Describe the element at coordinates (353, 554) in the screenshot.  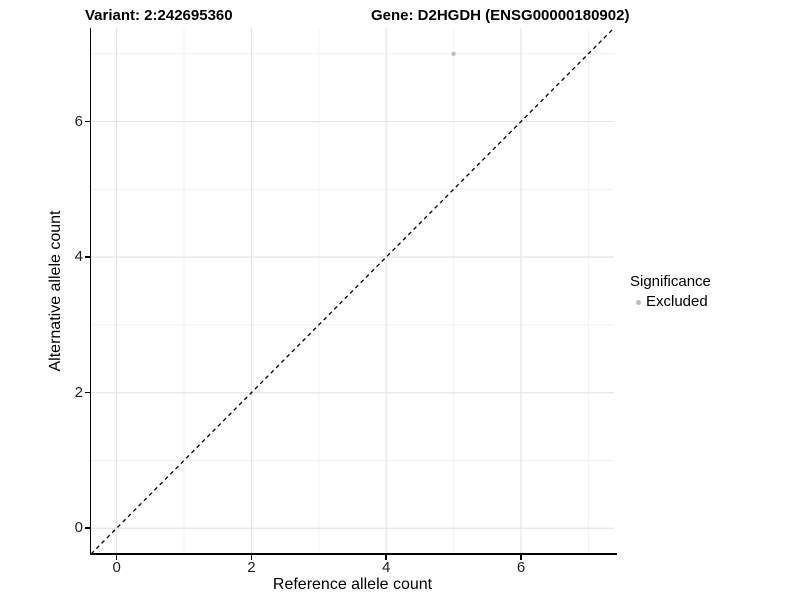
I see `x-axis-line` at that location.